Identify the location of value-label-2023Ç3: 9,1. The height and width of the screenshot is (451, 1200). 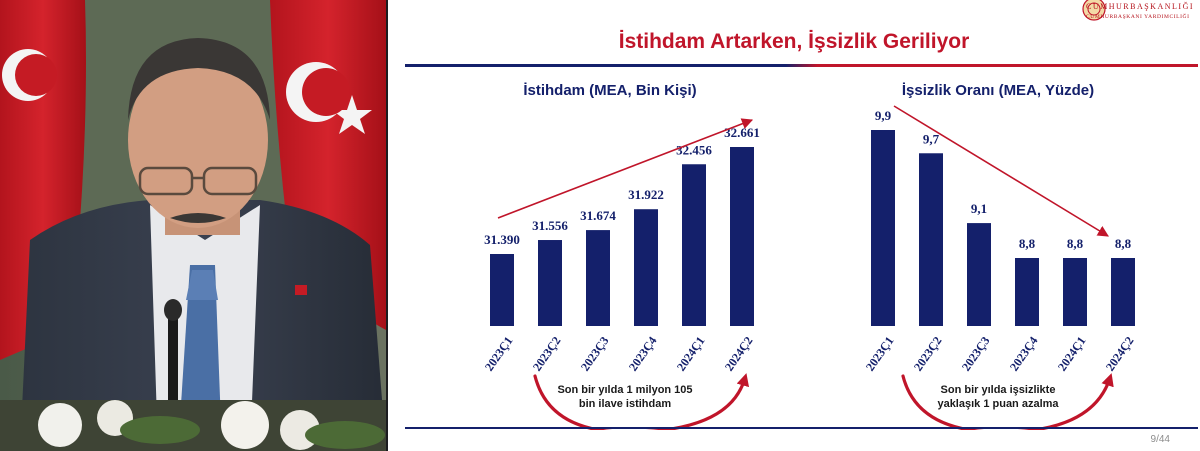
(979, 208).